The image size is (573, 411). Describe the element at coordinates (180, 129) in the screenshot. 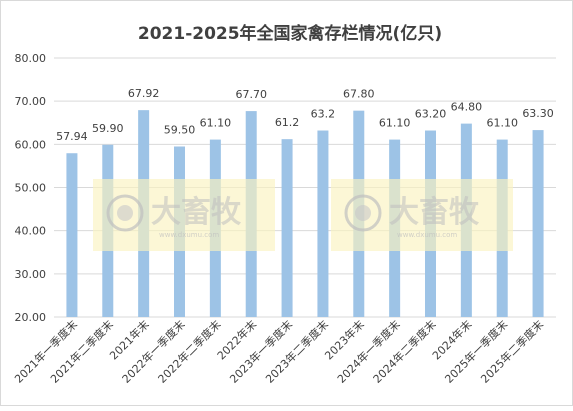

I see `data-label: 59.50` at that location.